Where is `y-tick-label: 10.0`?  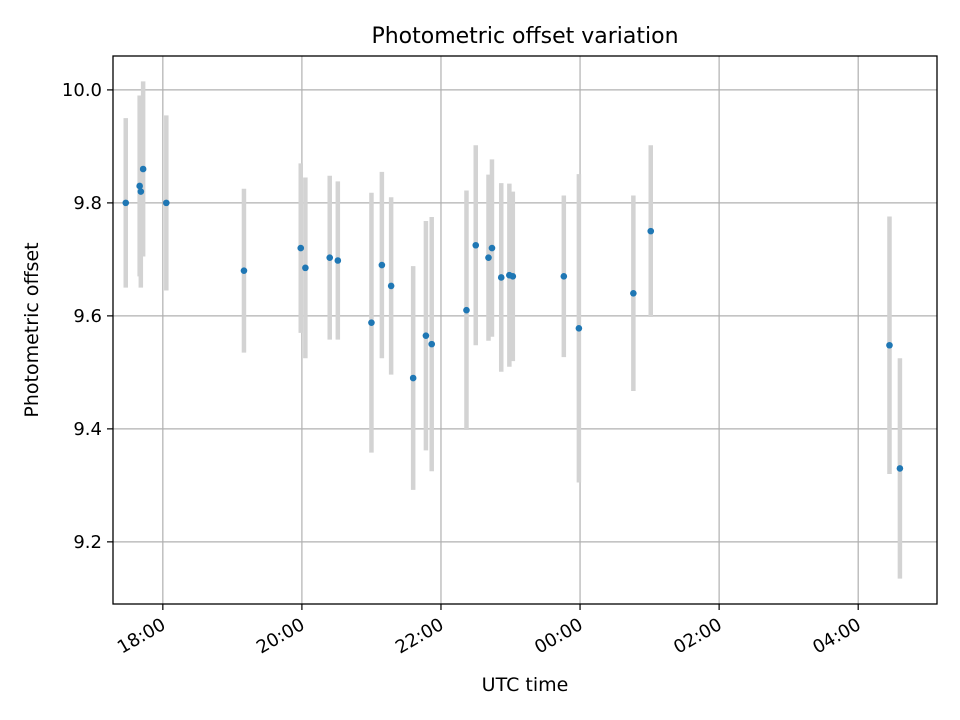 y-tick-label: 10.0 is located at coordinates (82, 90).